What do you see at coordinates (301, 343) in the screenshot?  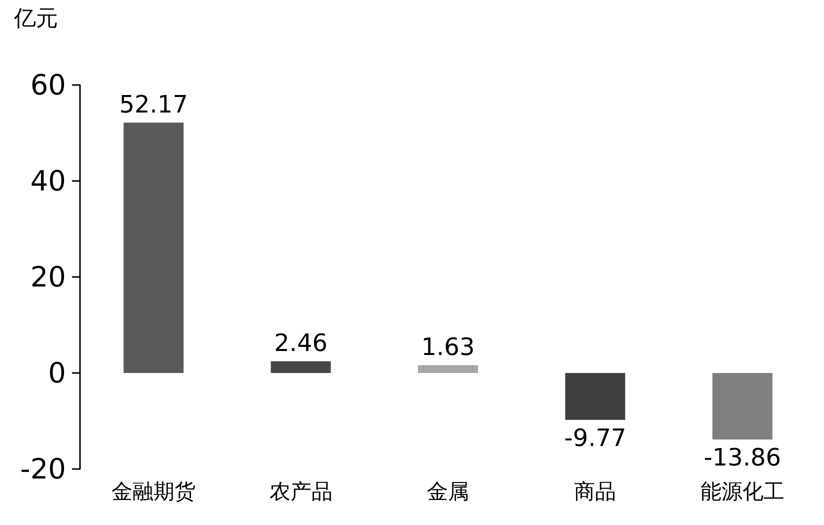 I see `data-label: 2.46` at bounding box center [301, 343].